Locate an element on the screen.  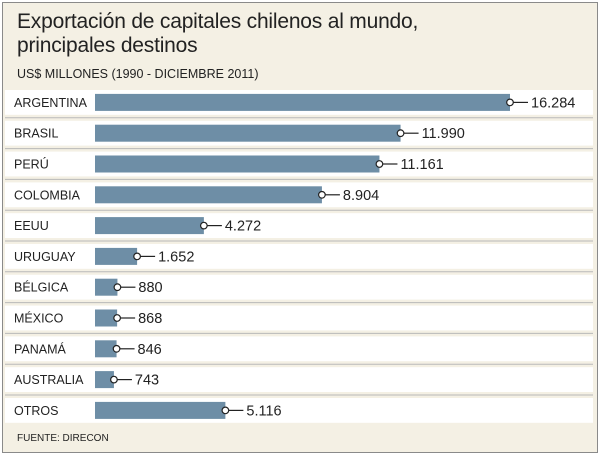
category-label: MÉXICO is located at coordinates (39, 318).